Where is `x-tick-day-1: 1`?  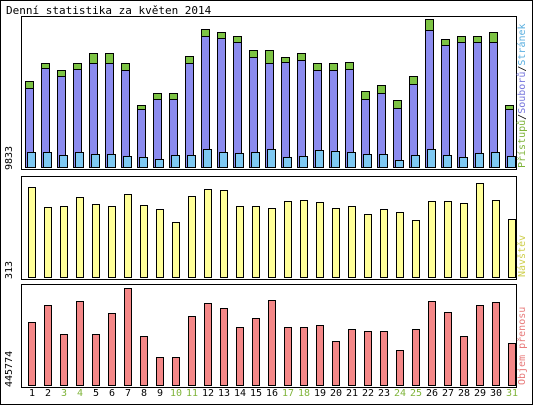 x-tick-day-1: 1 is located at coordinates (32, 393).